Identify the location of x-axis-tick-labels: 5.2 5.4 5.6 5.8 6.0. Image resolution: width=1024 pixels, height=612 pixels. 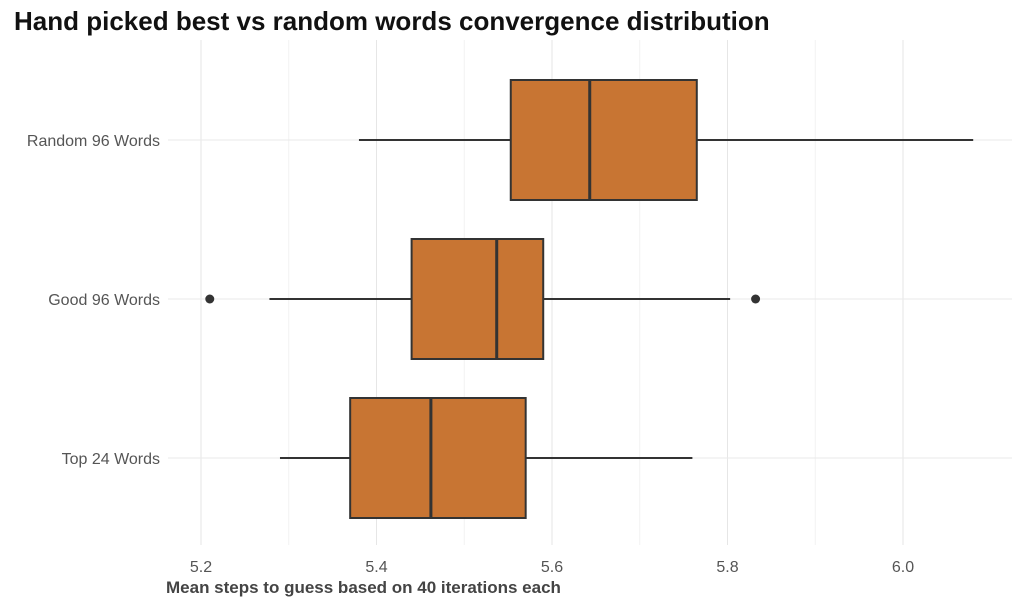
(552, 567).